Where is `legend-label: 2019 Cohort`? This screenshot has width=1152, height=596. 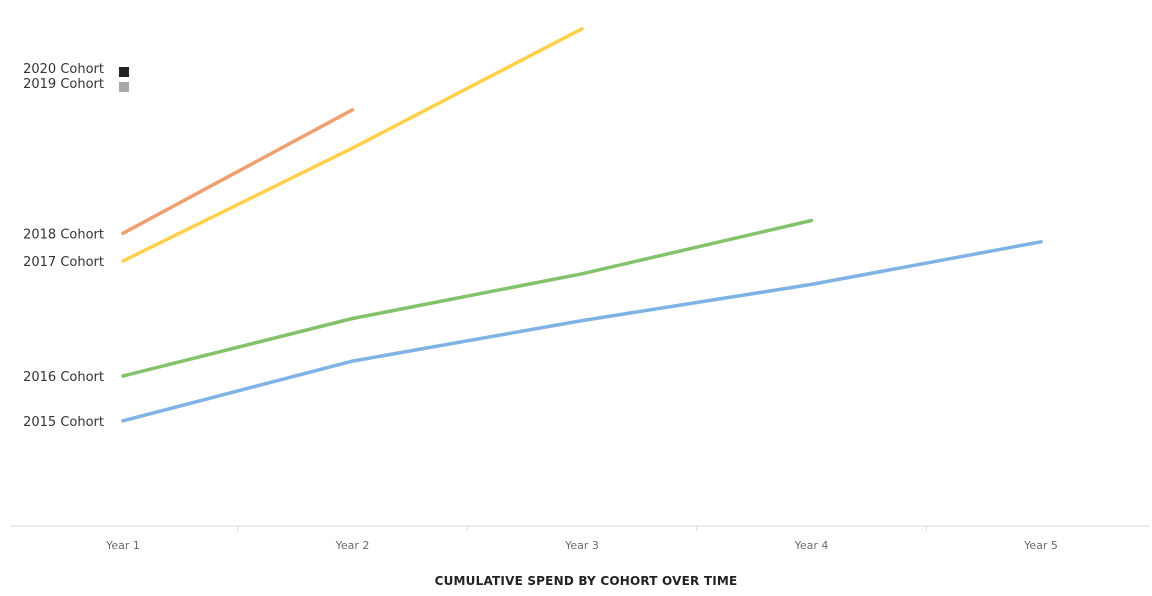 legend-label: 2019 Cohort is located at coordinates (63, 84).